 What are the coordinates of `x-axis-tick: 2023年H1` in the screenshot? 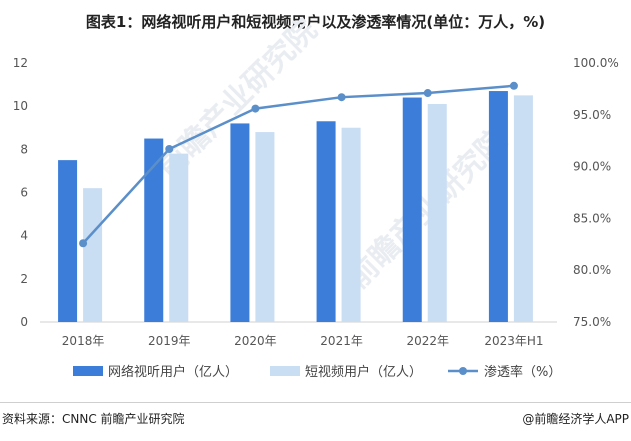 It's located at (513, 341).